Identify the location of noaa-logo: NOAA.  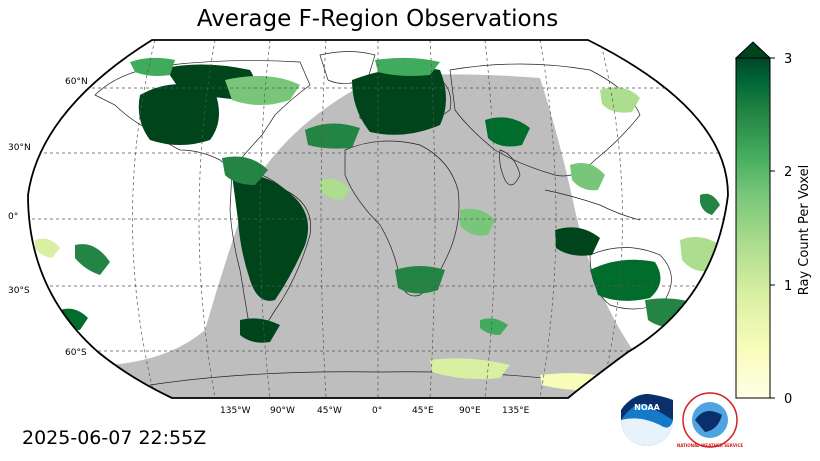
(647, 420).